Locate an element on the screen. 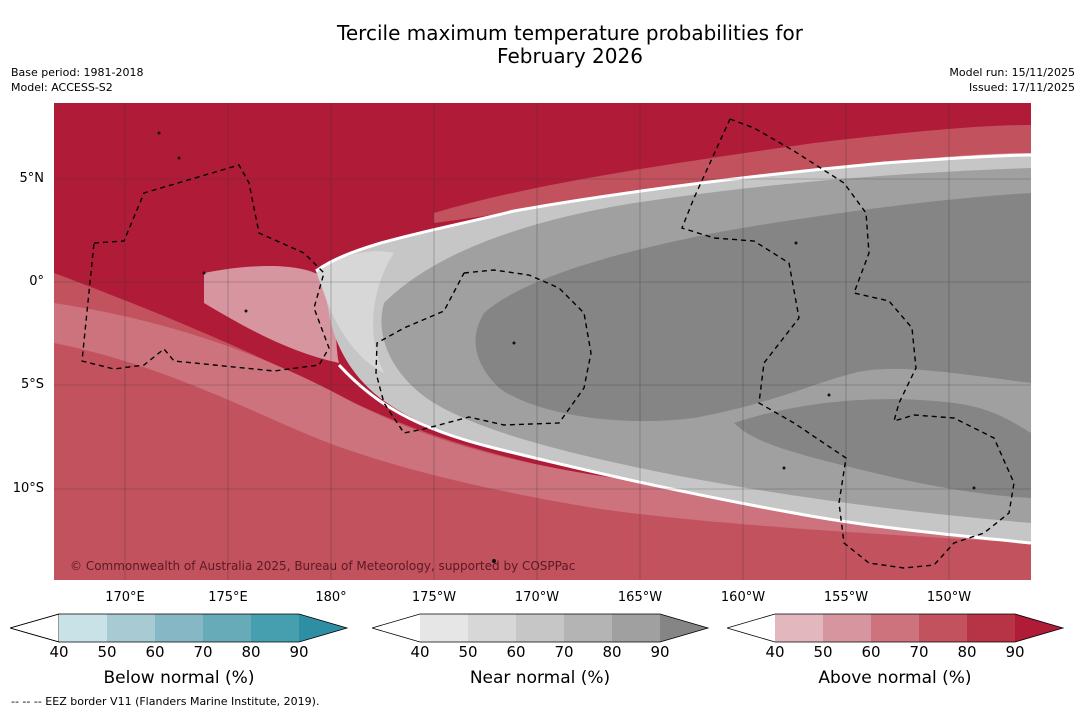  lon-label-175e: 175°E is located at coordinates (228, 597).